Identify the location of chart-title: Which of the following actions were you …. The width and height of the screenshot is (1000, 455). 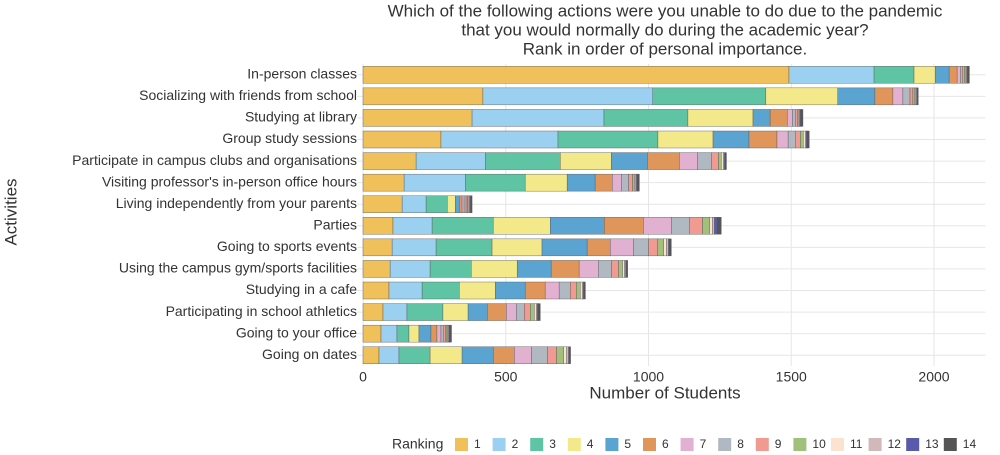
(665, 10).